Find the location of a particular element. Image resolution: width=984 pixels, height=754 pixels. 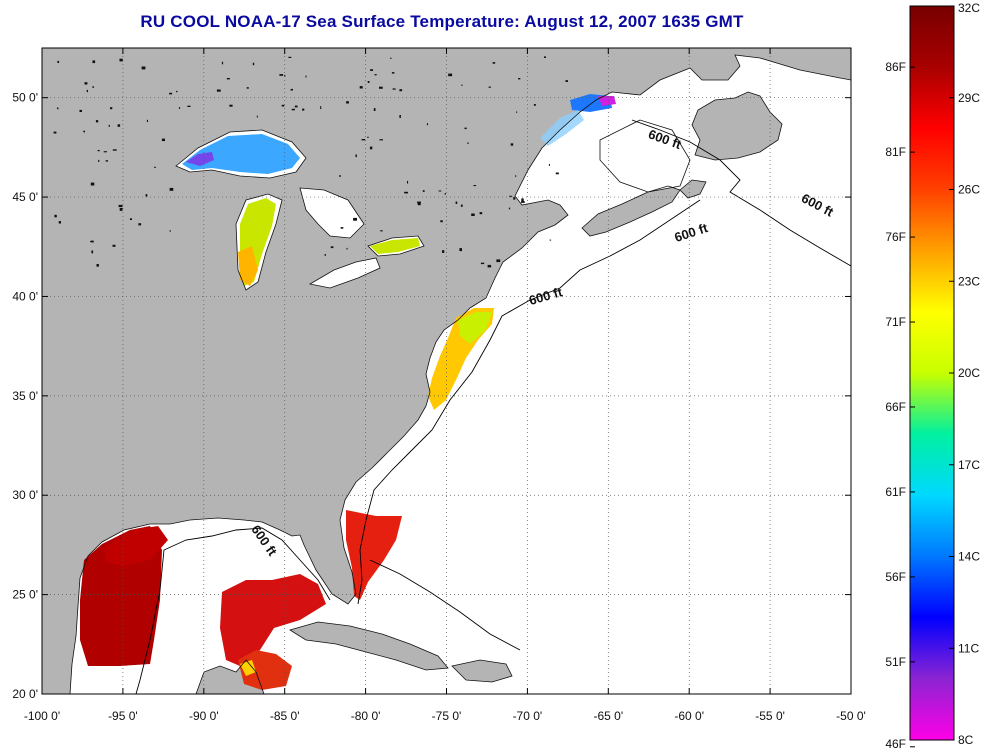

sst-lake-superior is located at coordinates (241, 154).